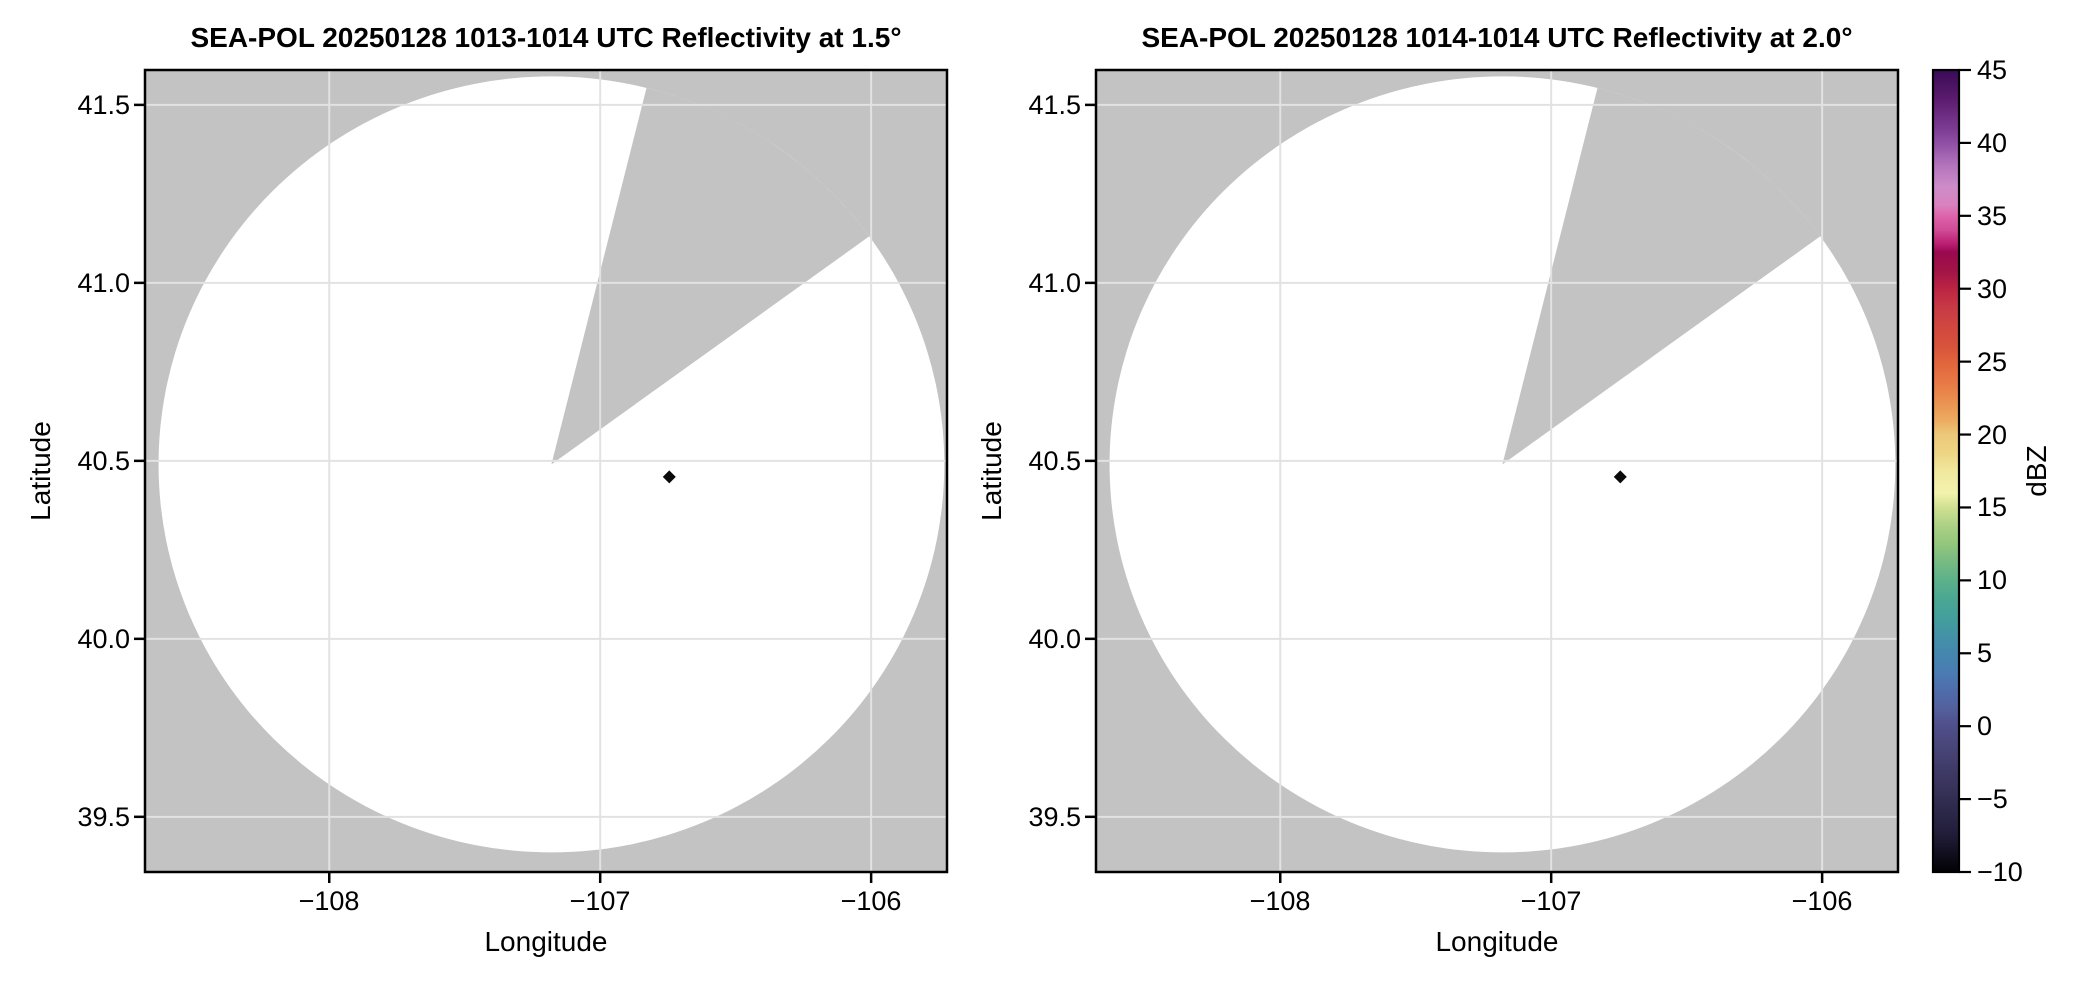  Describe the element at coordinates (2036, 470) in the screenshot. I see `colorbar-axis-label: dBZ` at that location.